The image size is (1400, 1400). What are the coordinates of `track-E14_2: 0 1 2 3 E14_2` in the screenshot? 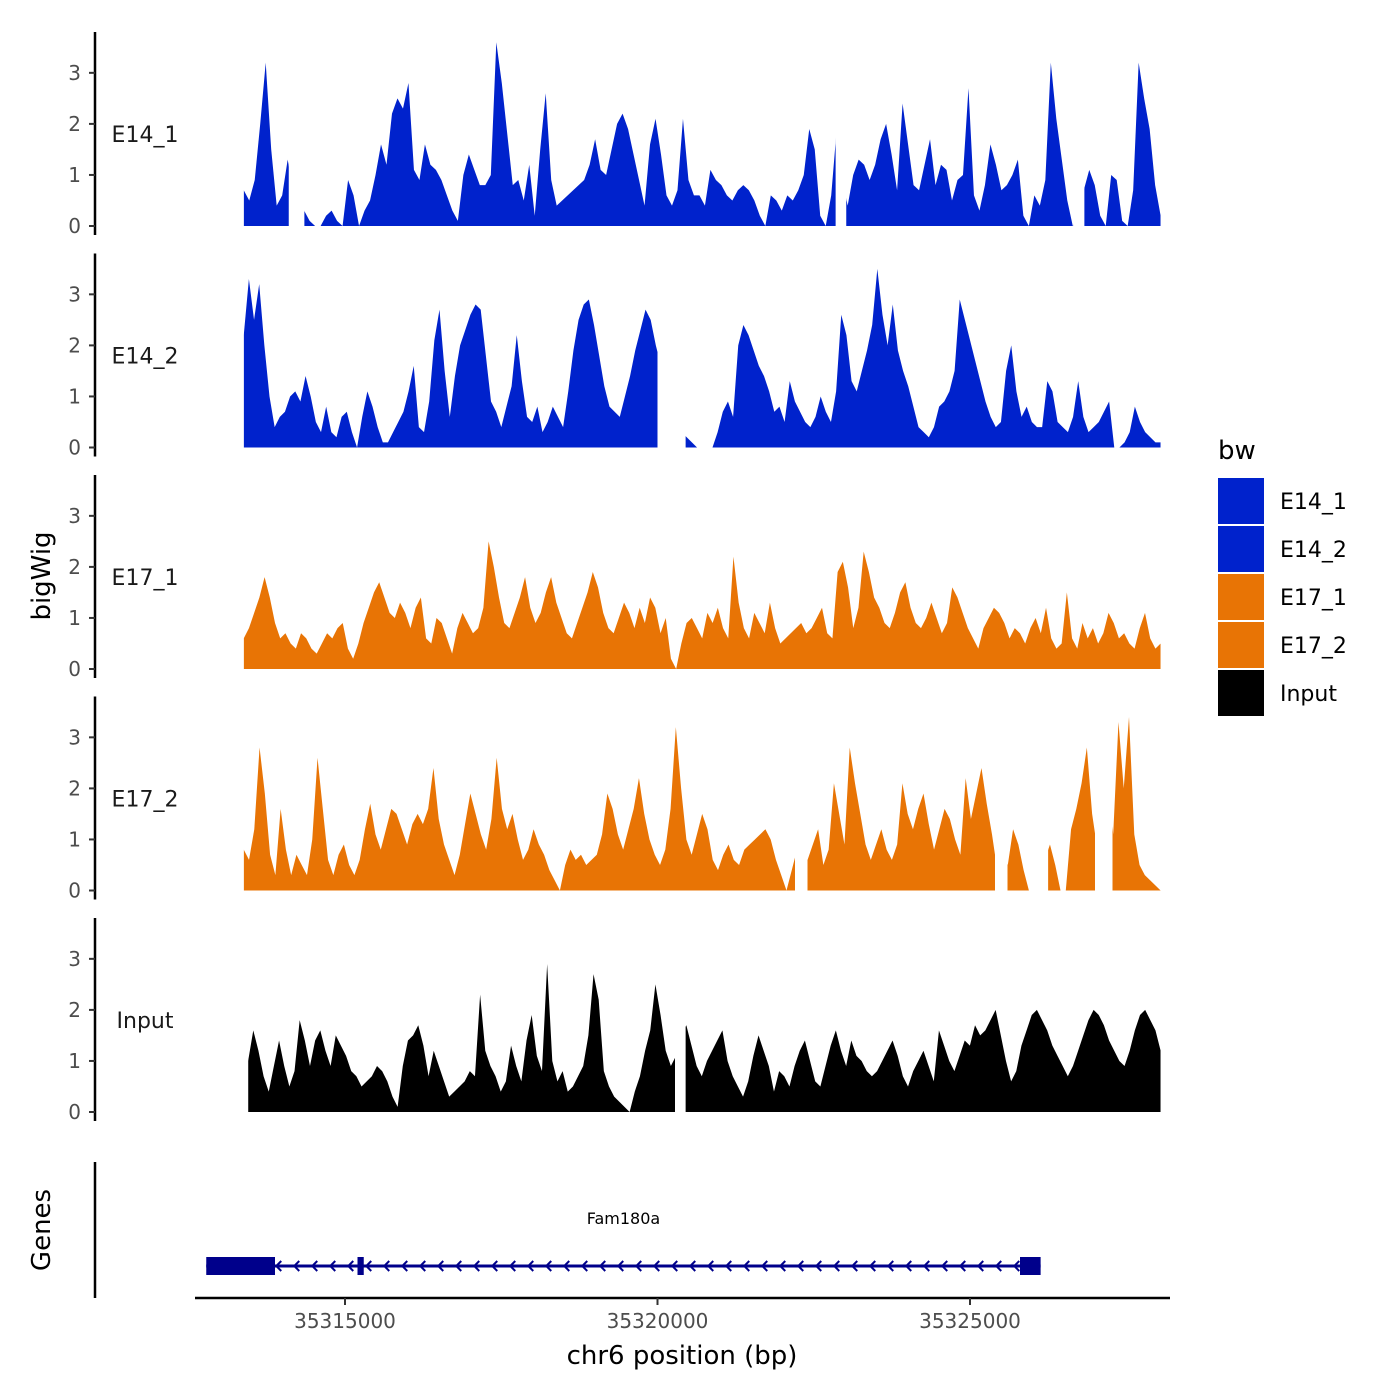 It's located at (614, 356).